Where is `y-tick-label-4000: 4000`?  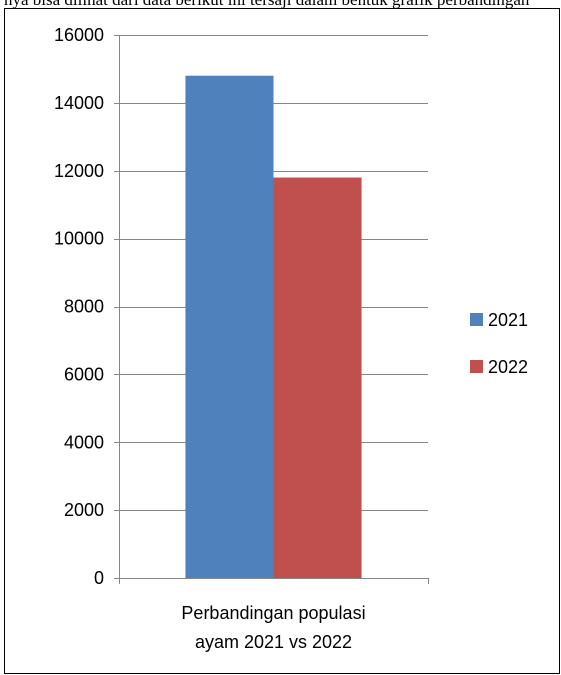
y-tick-label-4000: 4000 is located at coordinates (84, 442).